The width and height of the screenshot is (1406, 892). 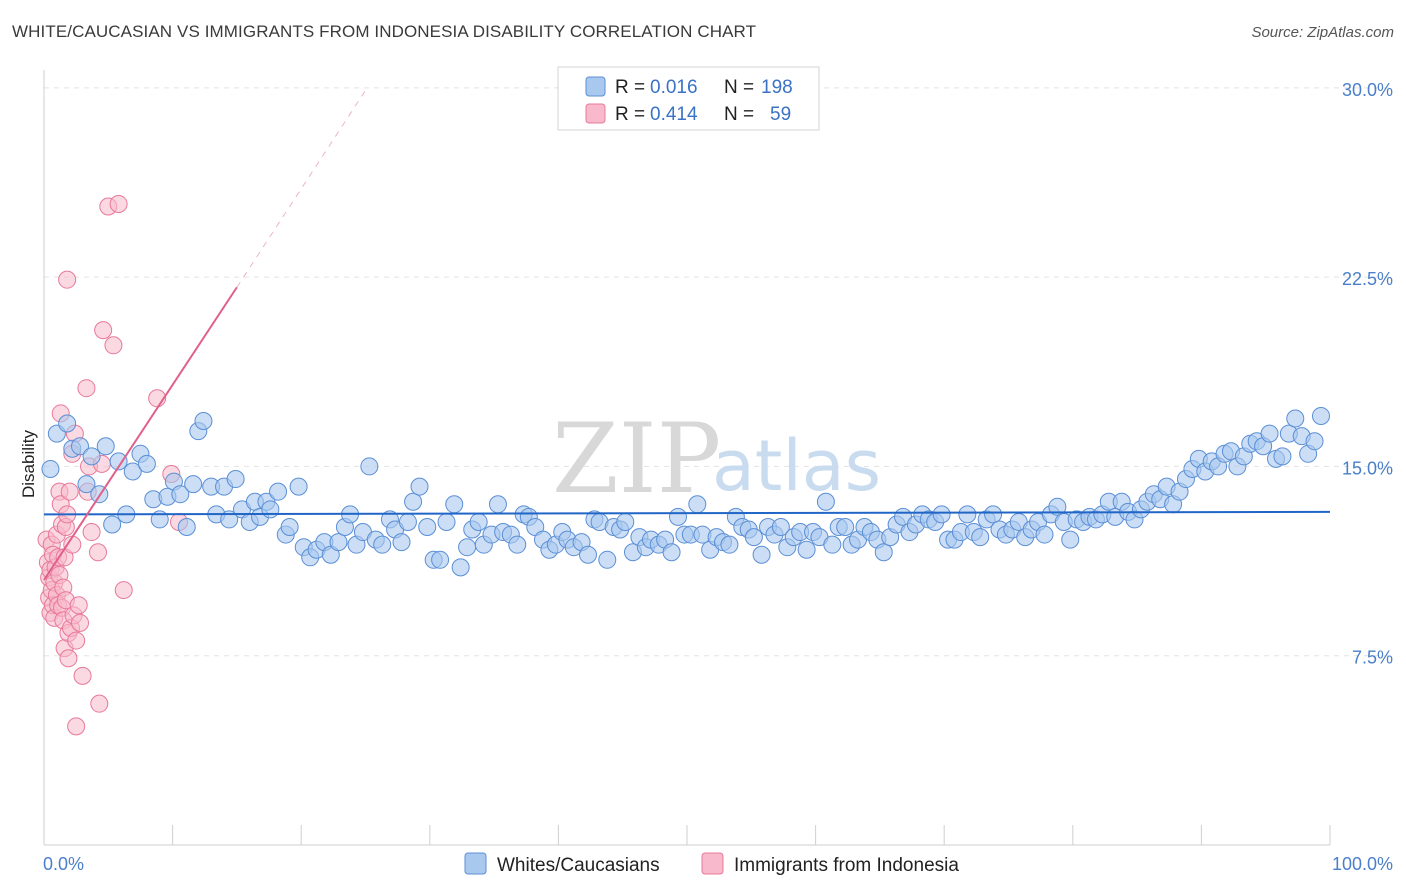 What do you see at coordinates (595, 86) in the screenshot?
I see `legend-swatch-blue` at bounding box center [595, 86].